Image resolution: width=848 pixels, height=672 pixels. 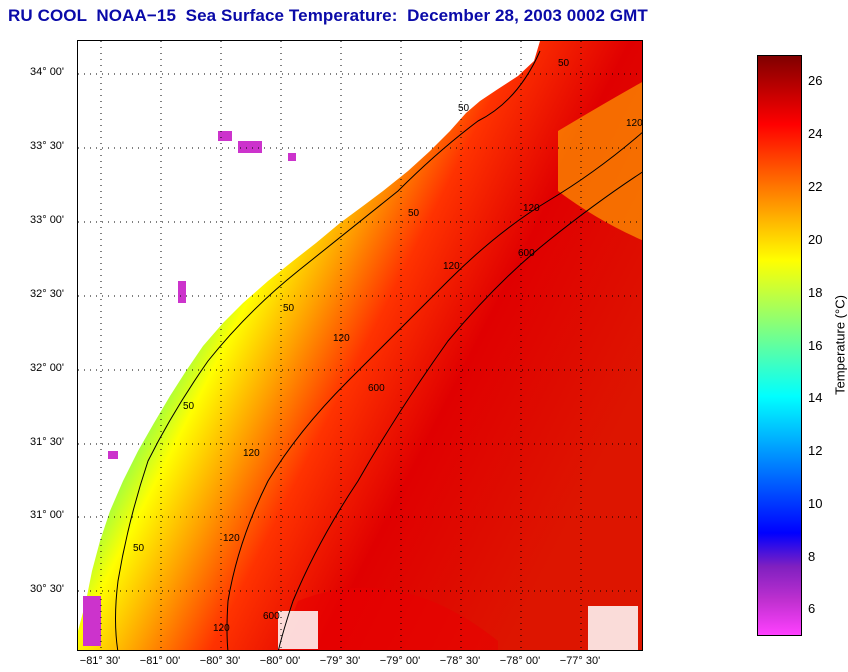 What do you see at coordinates (340, 661) in the screenshot?
I see `x-tick-label: −79° 30'` at bounding box center [340, 661].